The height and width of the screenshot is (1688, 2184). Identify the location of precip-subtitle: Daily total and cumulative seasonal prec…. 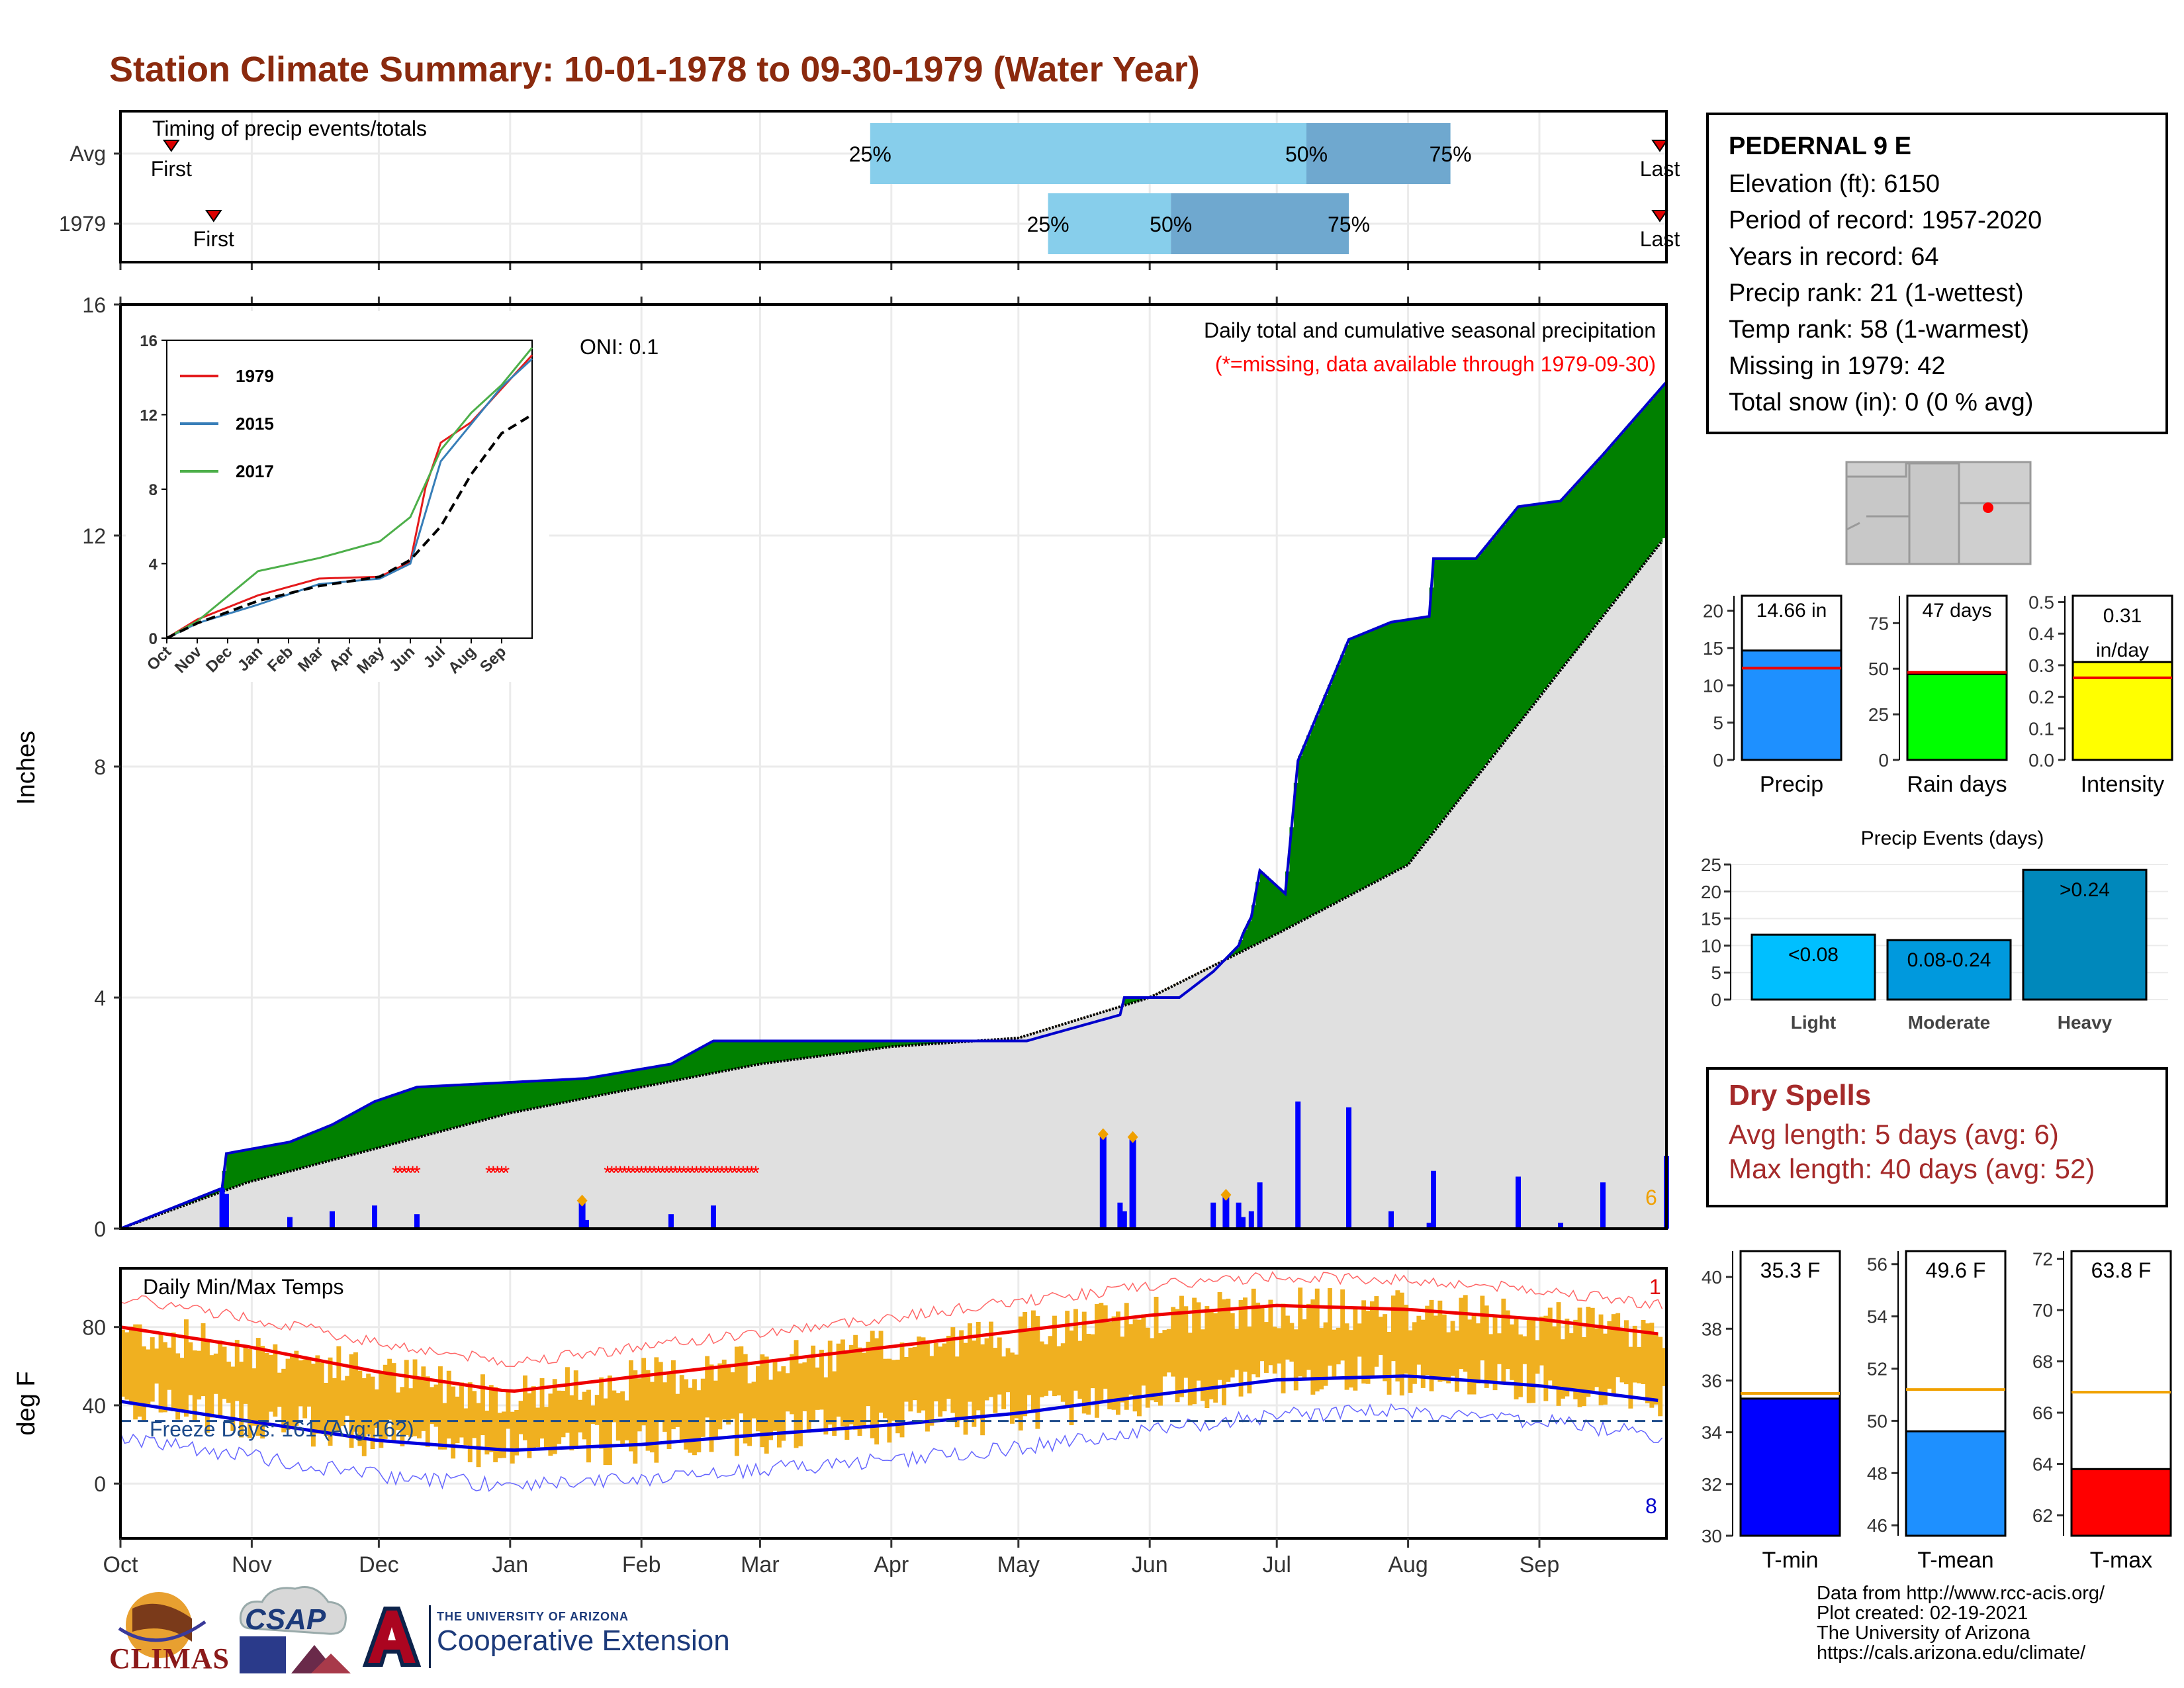
(1430, 330).